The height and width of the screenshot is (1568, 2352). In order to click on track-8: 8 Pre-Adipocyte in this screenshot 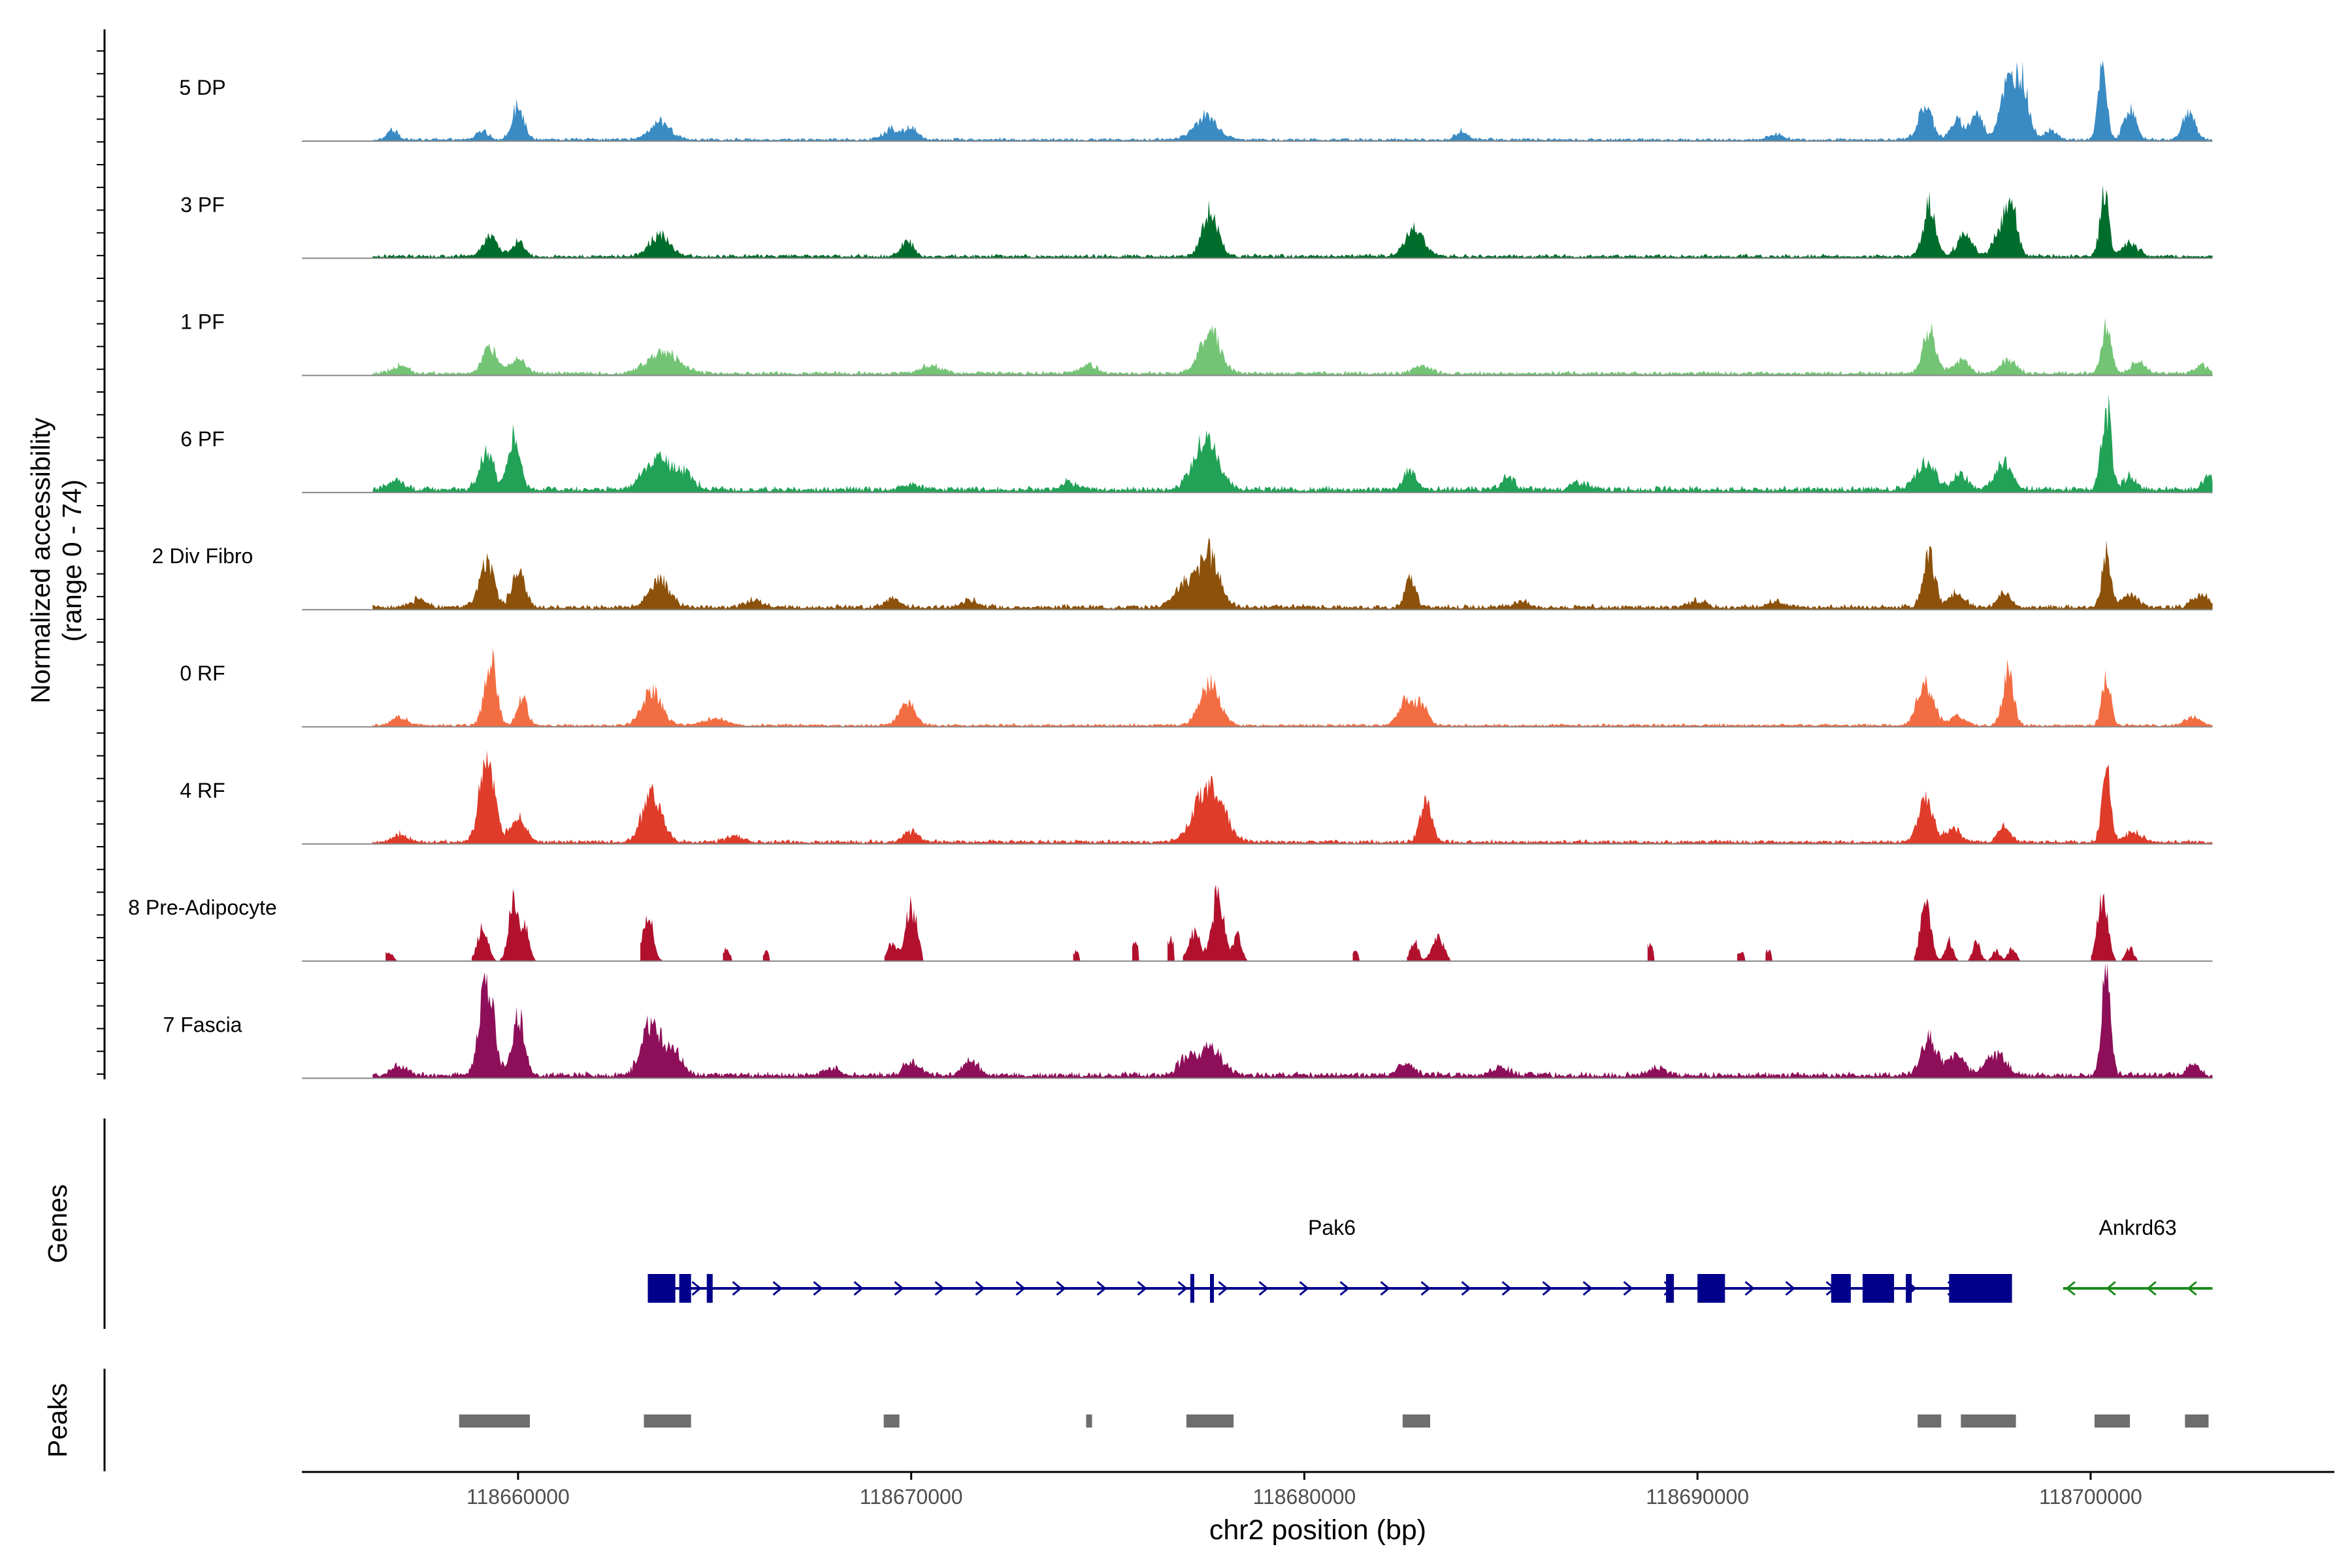, I will do `click(1170, 923)`.